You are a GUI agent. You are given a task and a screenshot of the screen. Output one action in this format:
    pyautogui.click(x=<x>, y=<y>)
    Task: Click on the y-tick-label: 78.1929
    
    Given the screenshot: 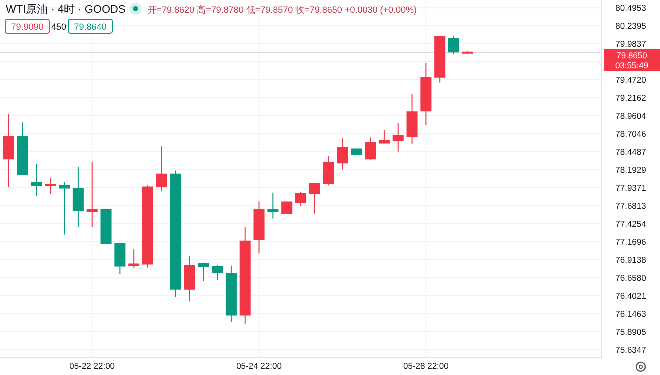 What is the action you would take?
    pyautogui.click(x=631, y=169)
    